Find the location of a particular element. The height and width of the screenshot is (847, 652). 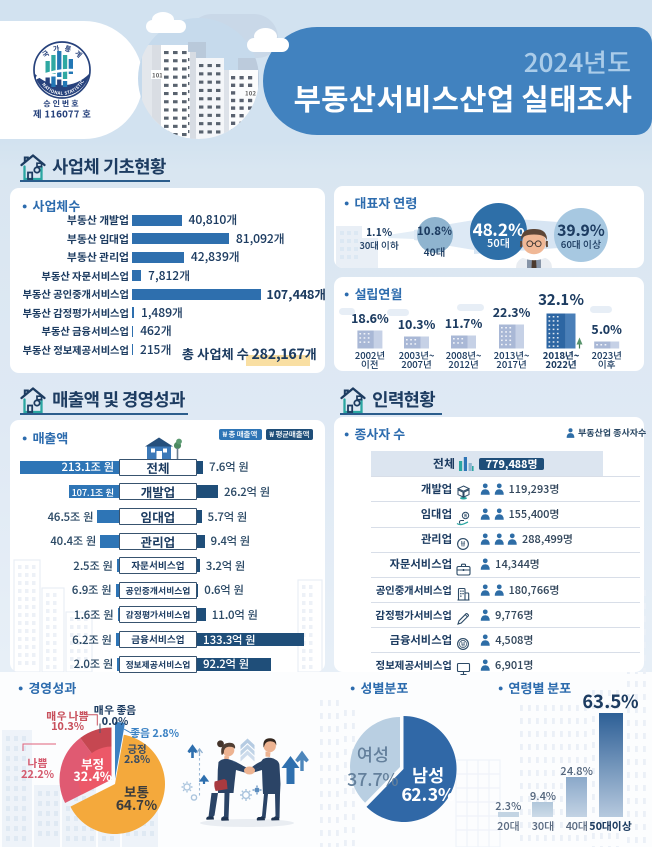

svg-text: 10² is located at coordinates (250, 93).